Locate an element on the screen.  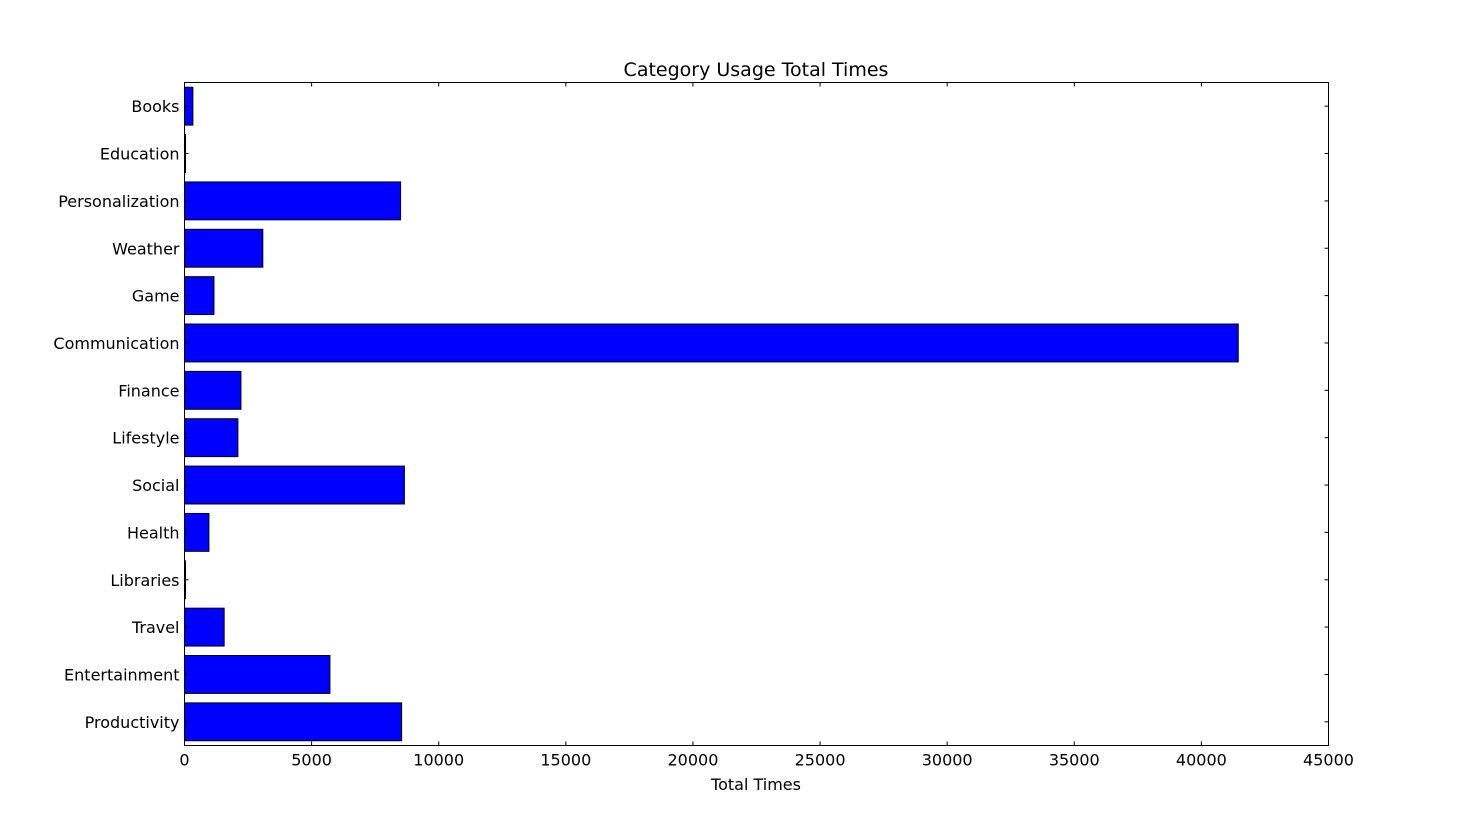
bar-communication is located at coordinates (711, 343).